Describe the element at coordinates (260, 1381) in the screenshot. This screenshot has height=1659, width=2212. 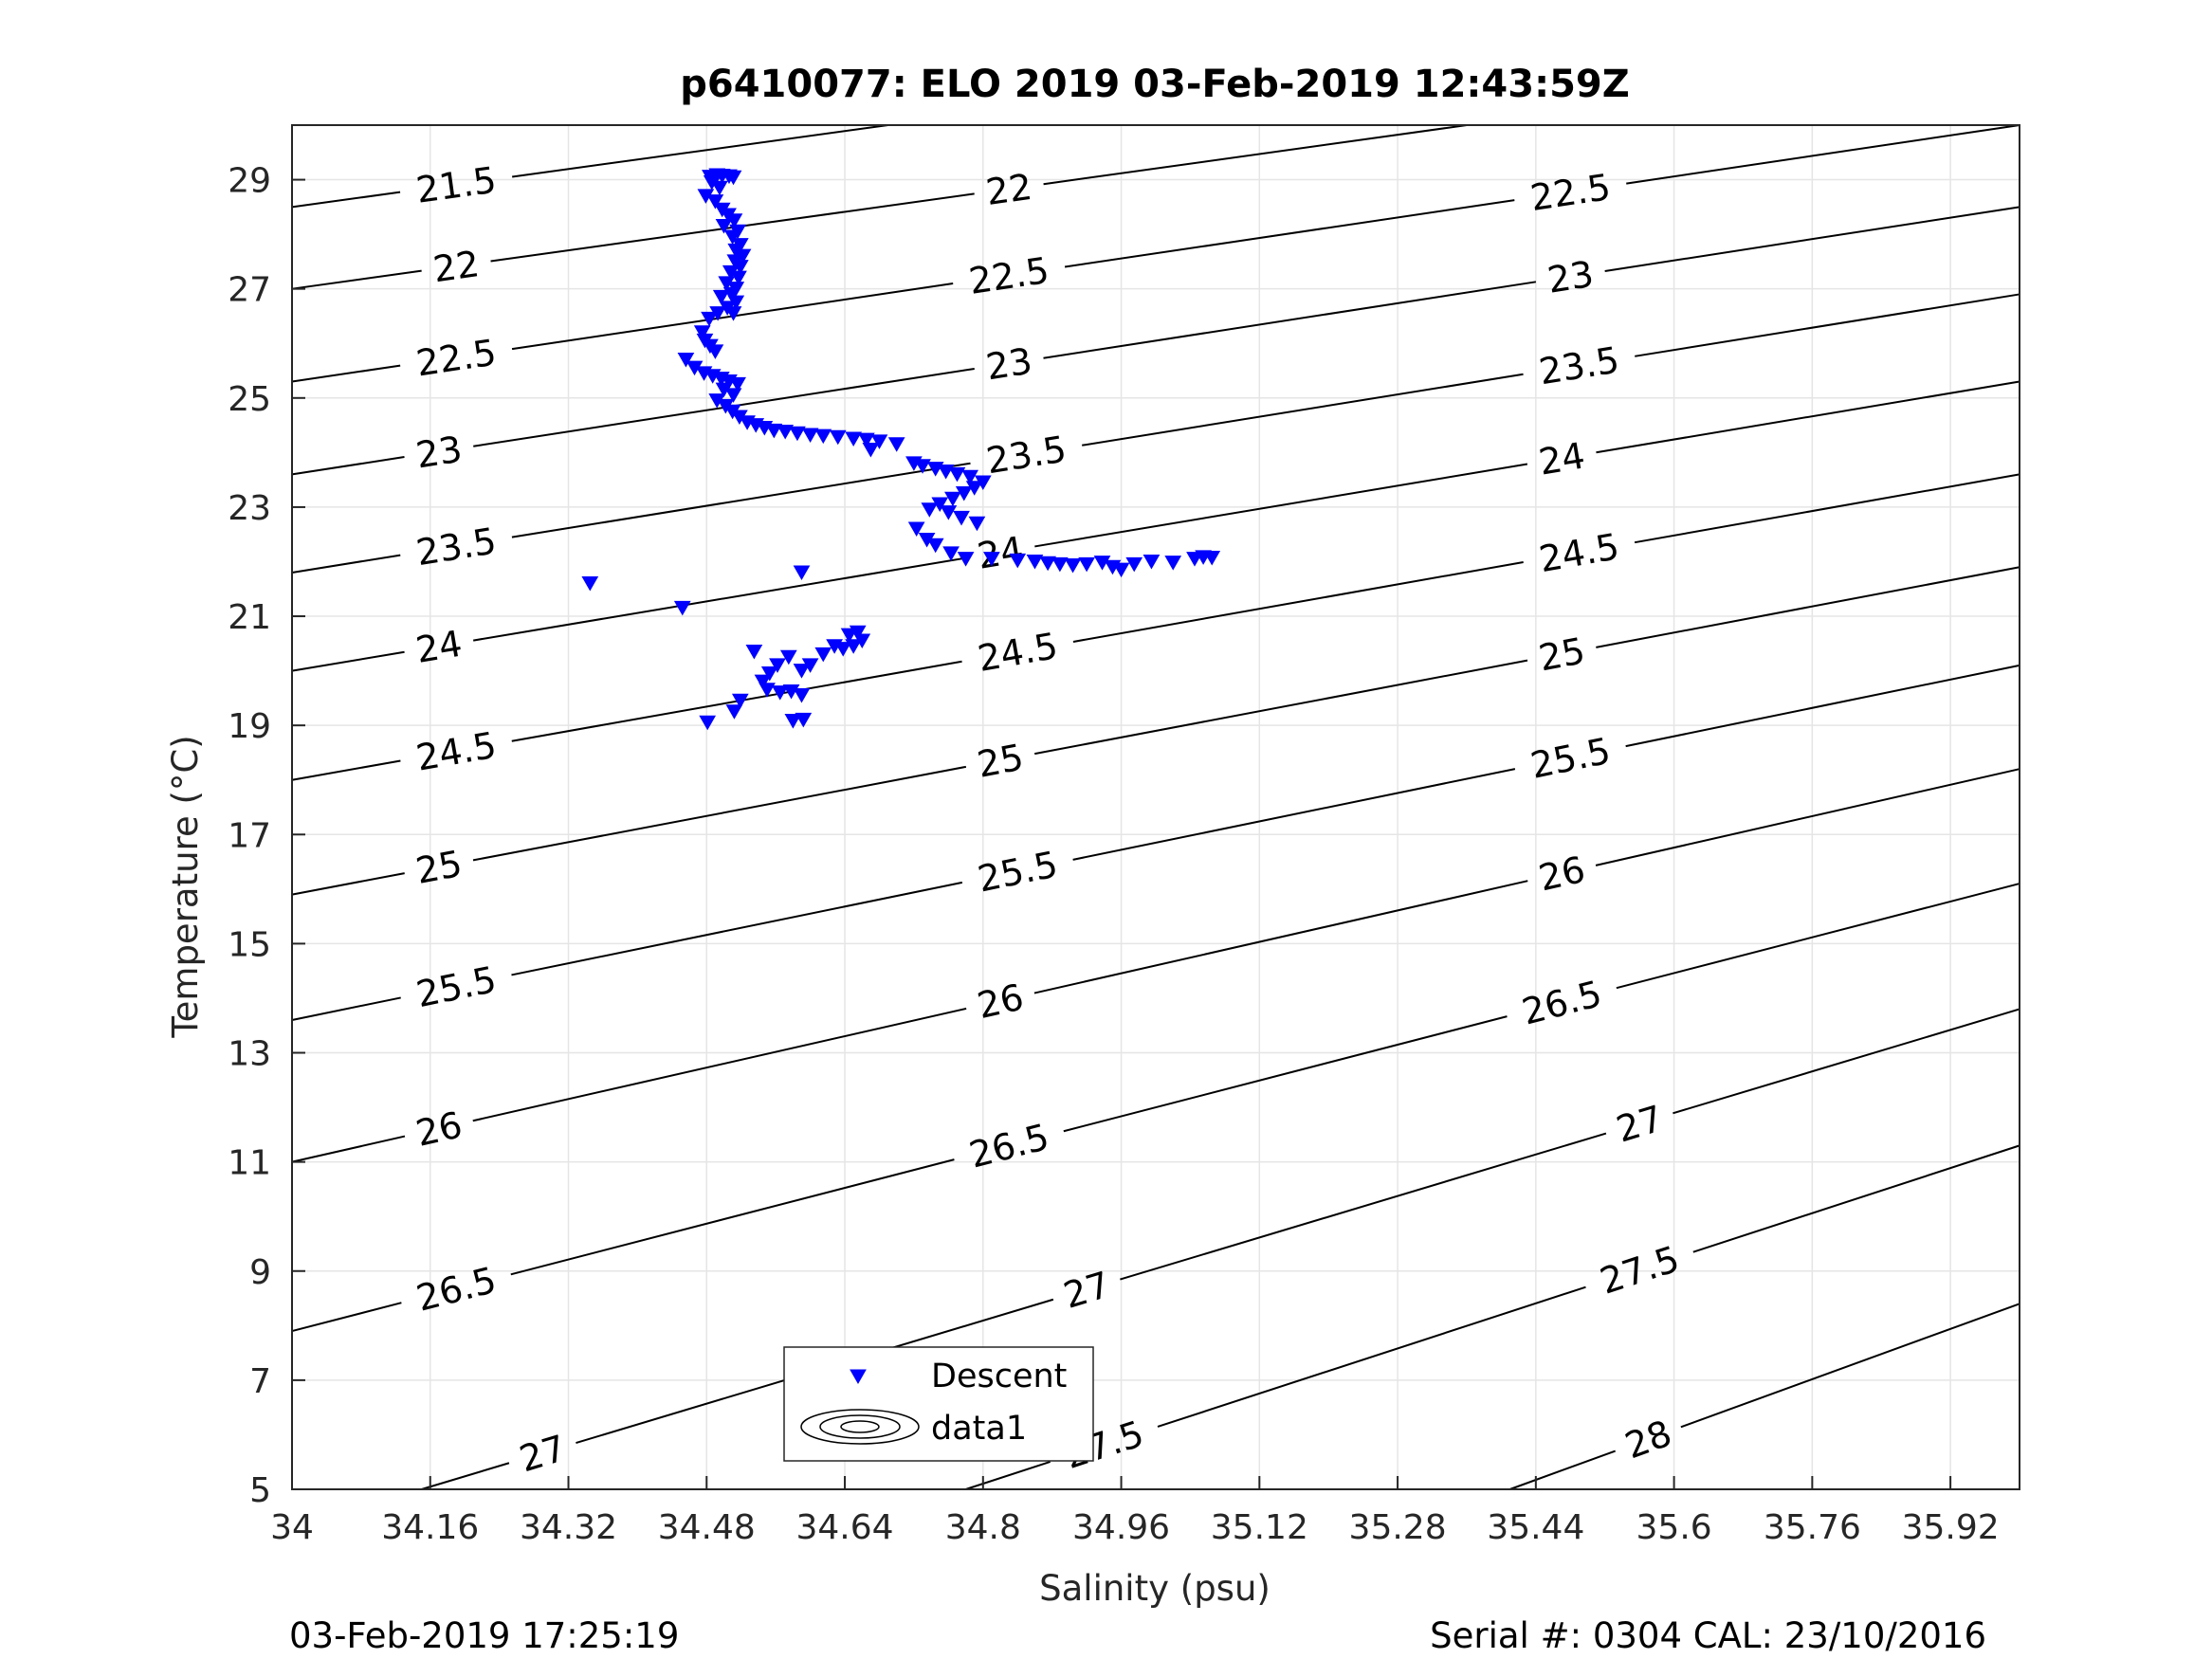
I see `y-tick-label: 7` at that location.